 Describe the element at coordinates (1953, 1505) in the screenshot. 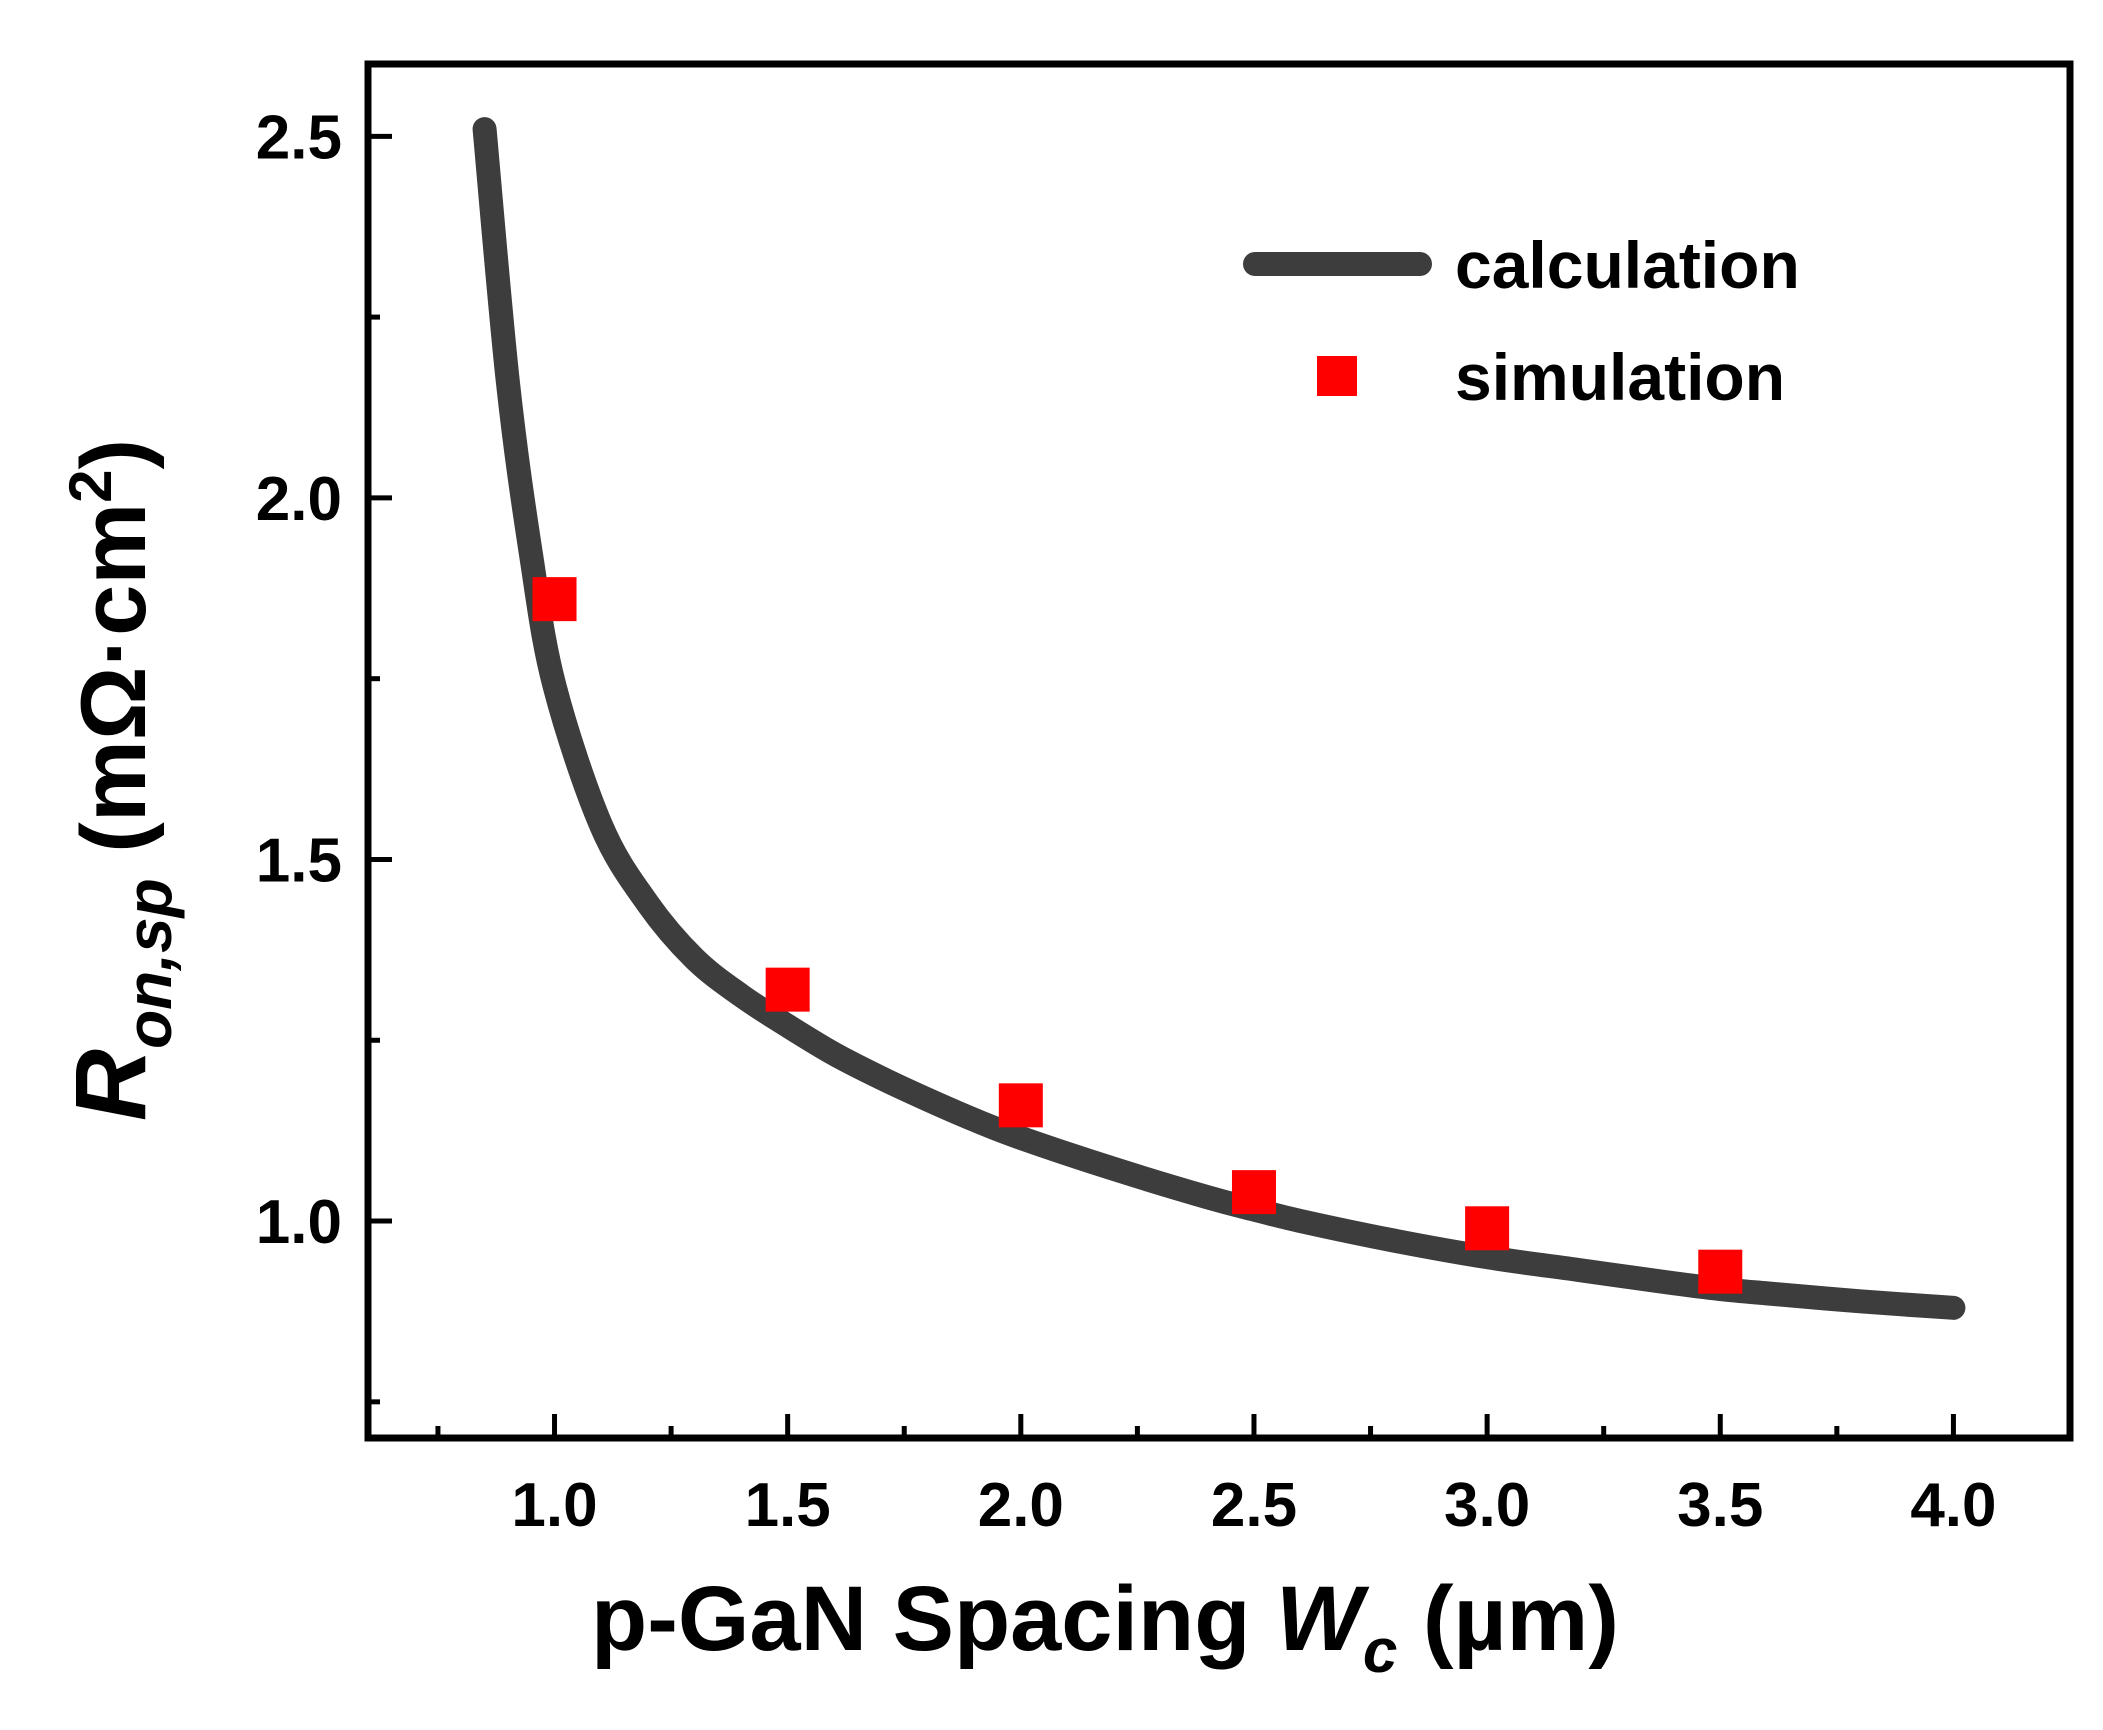

I see `x-tick-label: 4.0` at that location.